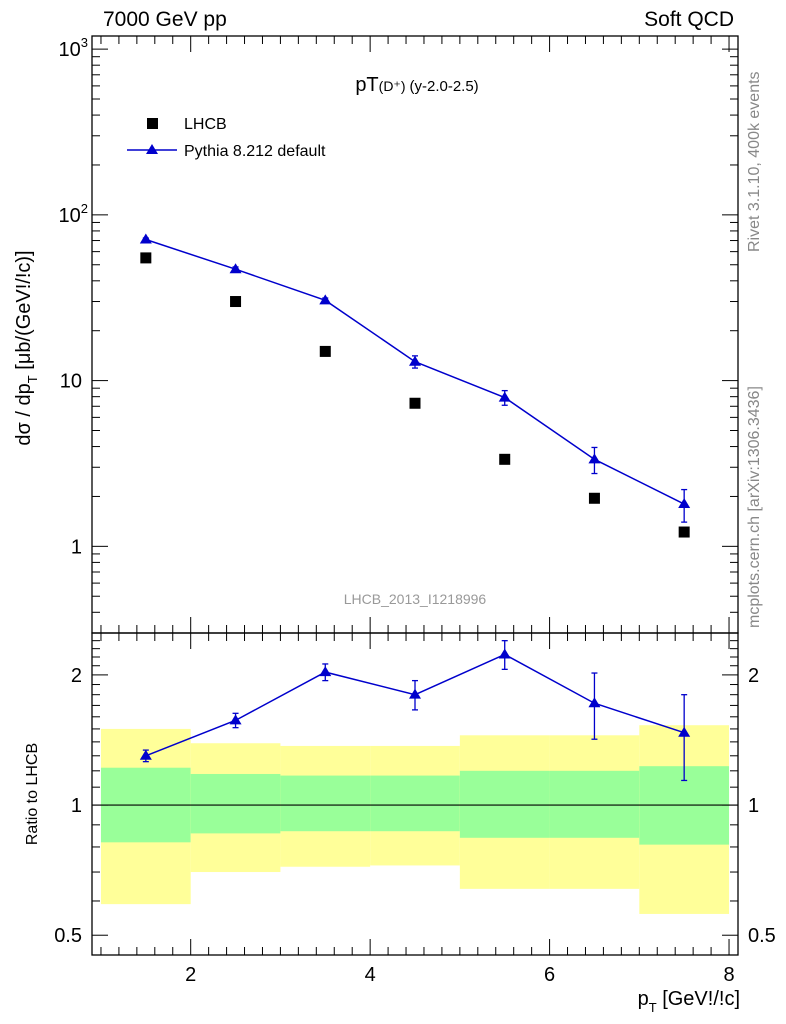  What do you see at coordinates (549, 975) in the screenshot?
I see `x-tick-label: 6` at bounding box center [549, 975].